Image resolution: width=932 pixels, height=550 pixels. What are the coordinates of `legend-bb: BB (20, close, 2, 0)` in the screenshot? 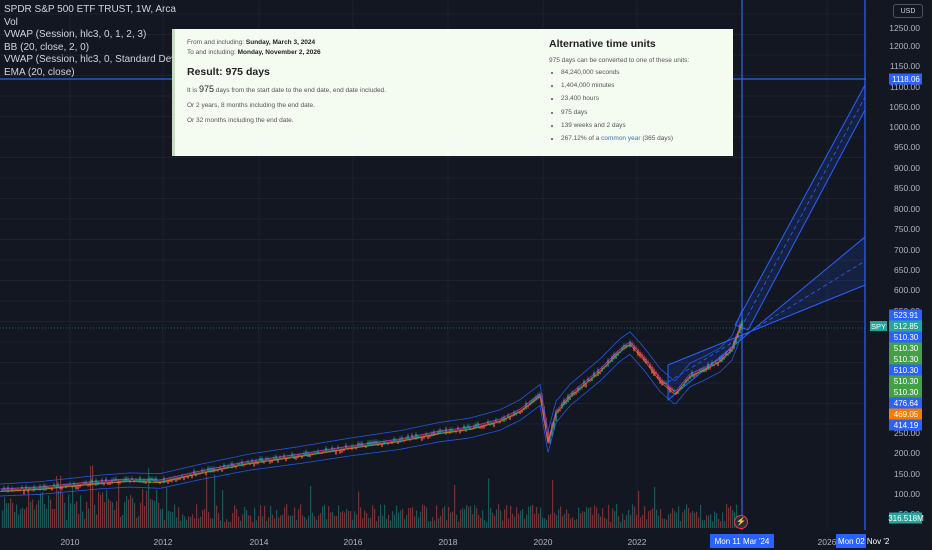 It's located at (47, 47).